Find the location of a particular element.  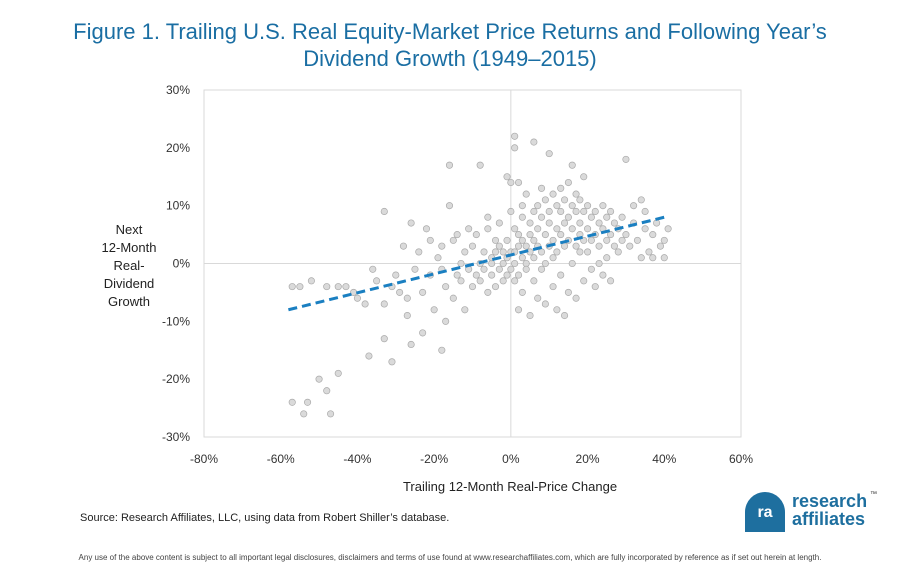

logo-mark-letters: ra is located at coordinates (765, 512).